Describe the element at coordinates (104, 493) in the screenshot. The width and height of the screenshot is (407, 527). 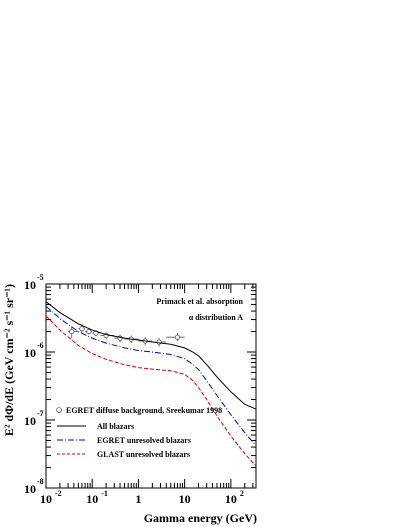
I see `x-tick-label-exponent: -1` at that location.